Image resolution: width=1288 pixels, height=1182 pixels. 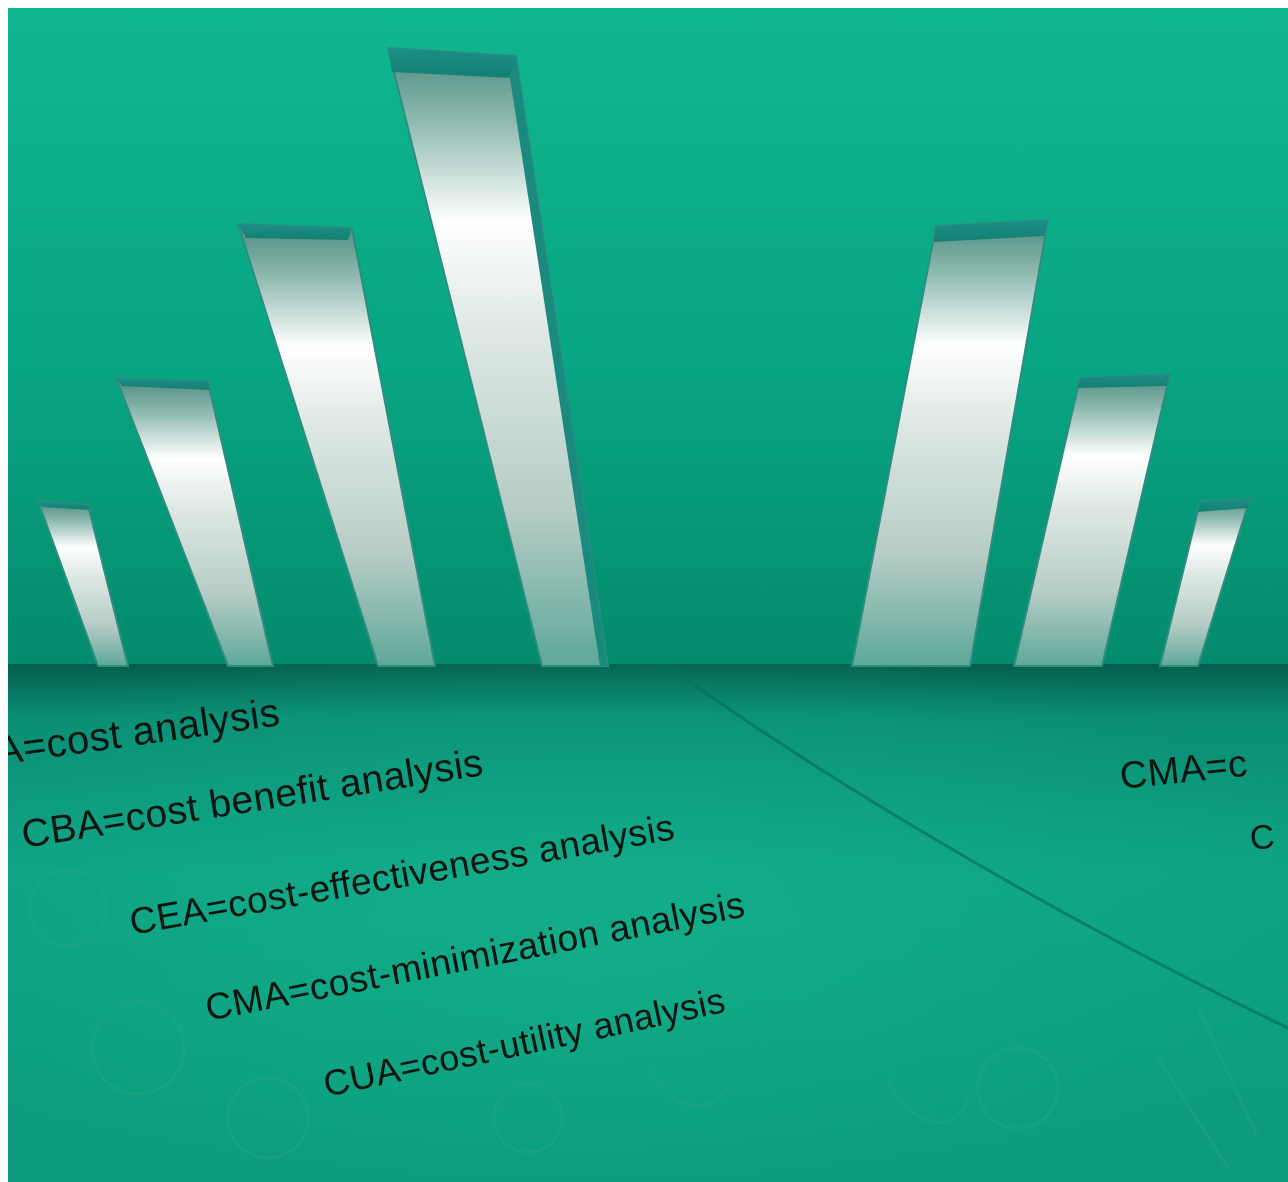 What do you see at coordinates (1262, 837) in the screenshot?
I see `definition-c-right-fragment: C` at bounding box center [1262, 837].